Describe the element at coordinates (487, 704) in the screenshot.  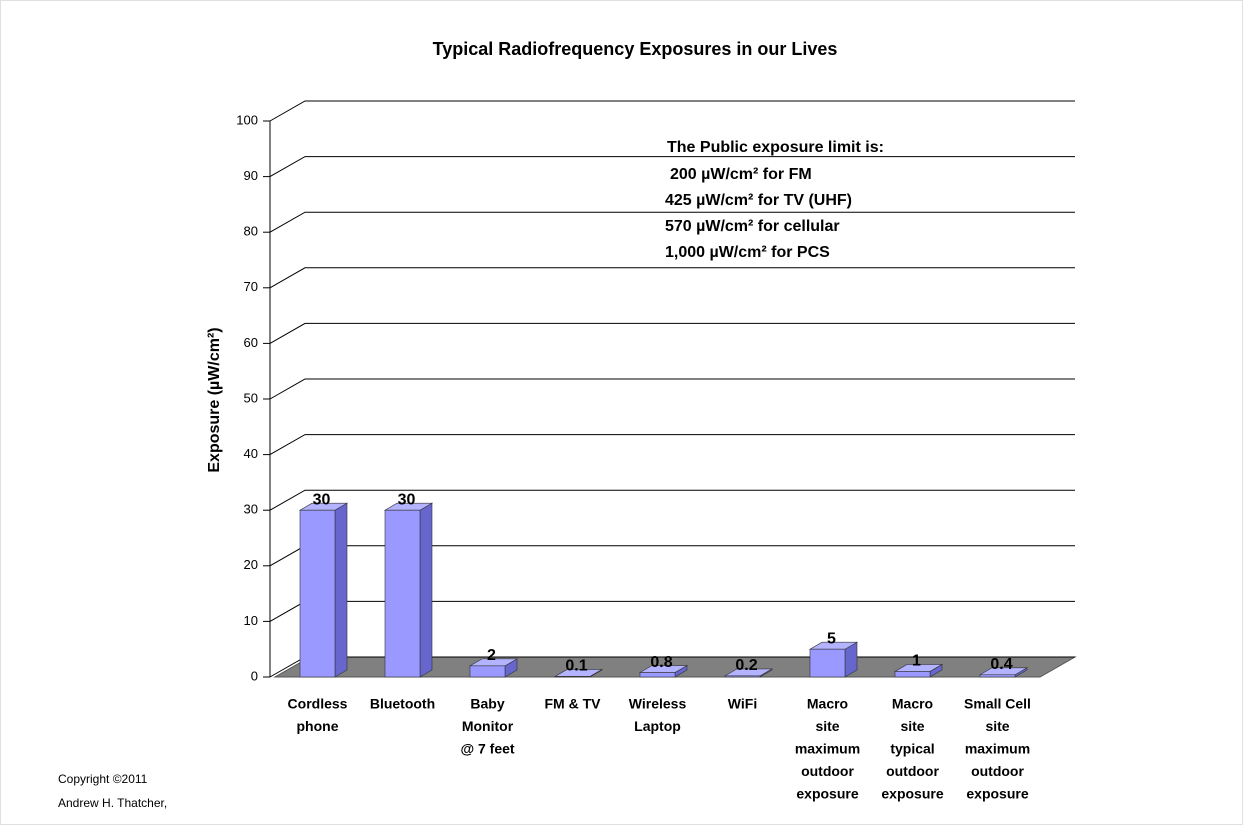
I see `x-tick-label: Baby` at that location.